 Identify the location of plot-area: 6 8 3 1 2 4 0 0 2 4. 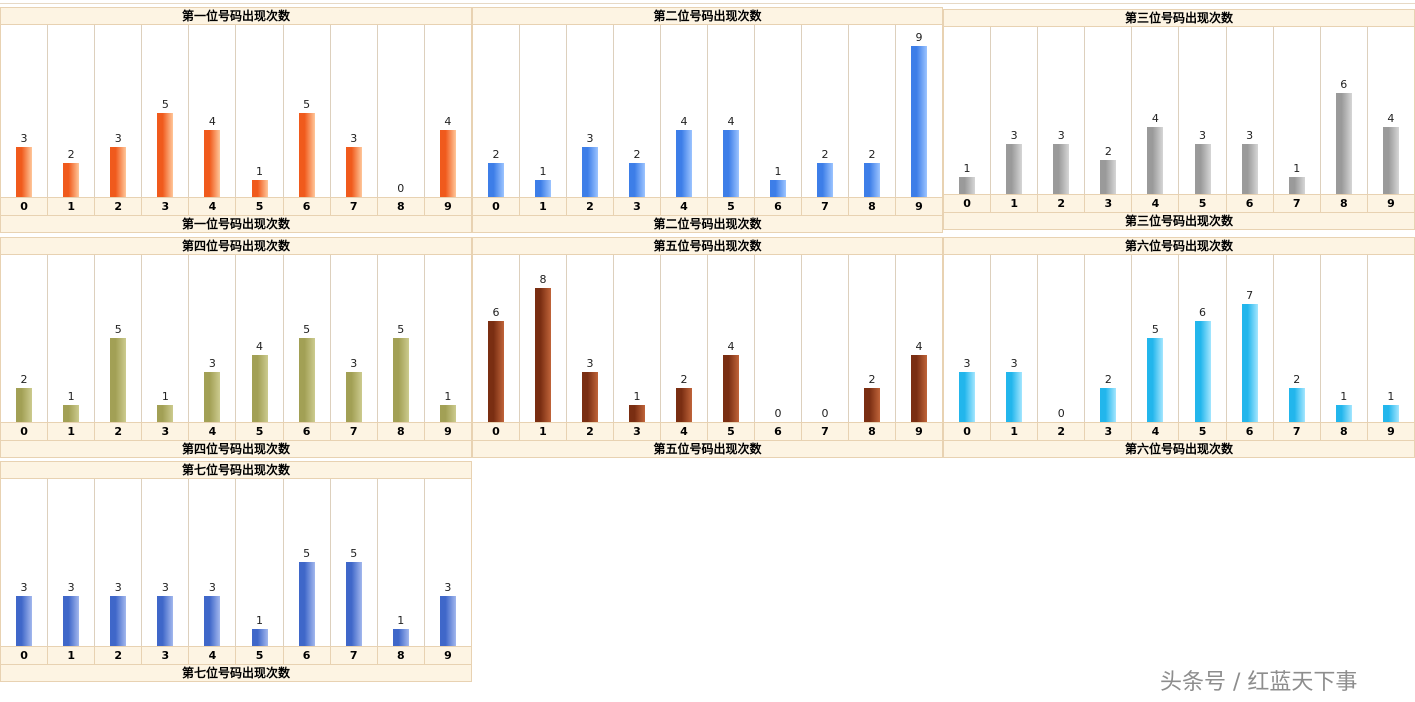
(707, 338).